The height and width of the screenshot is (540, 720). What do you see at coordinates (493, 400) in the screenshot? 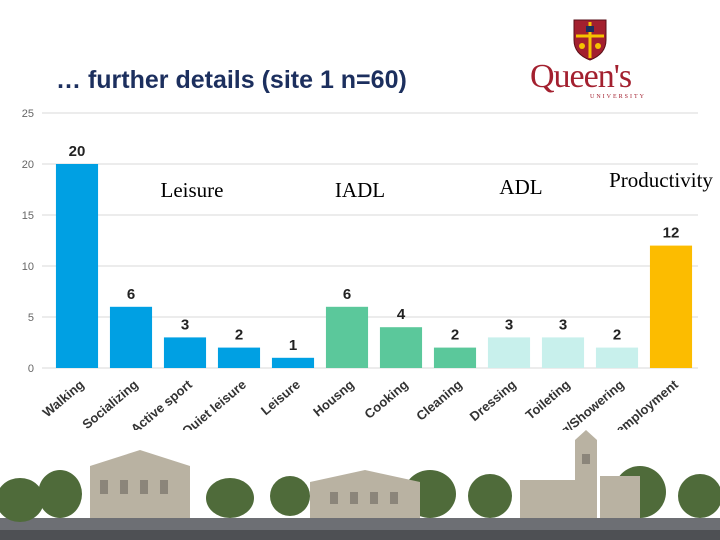
I see `category-label: Dressing` at bounding box center [493, 400].